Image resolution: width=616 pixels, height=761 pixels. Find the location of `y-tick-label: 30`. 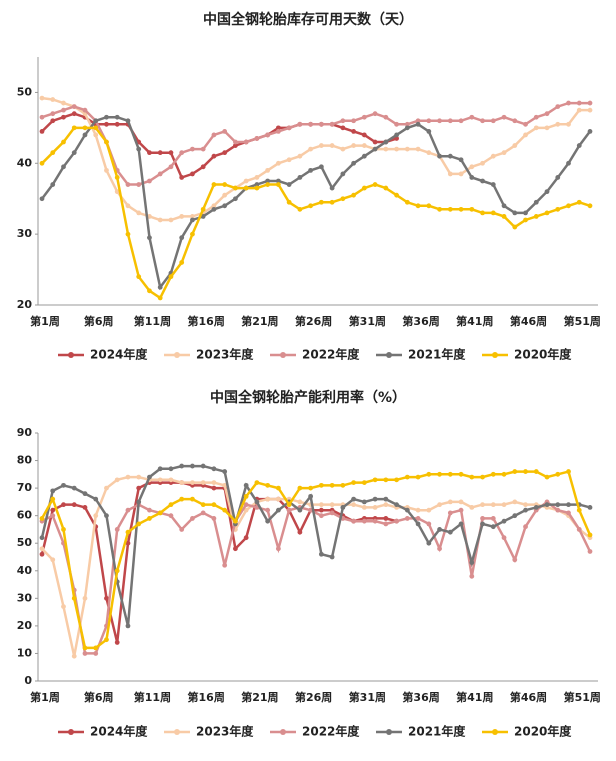

y-tick-label: 30 is located at coordinates (25, 597).